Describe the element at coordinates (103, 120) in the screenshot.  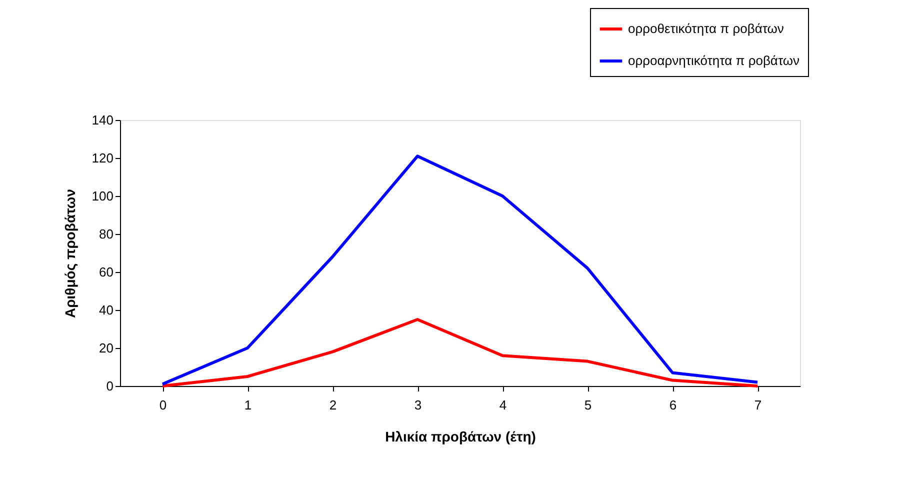
I see `y-tick-label: 140` at that location.